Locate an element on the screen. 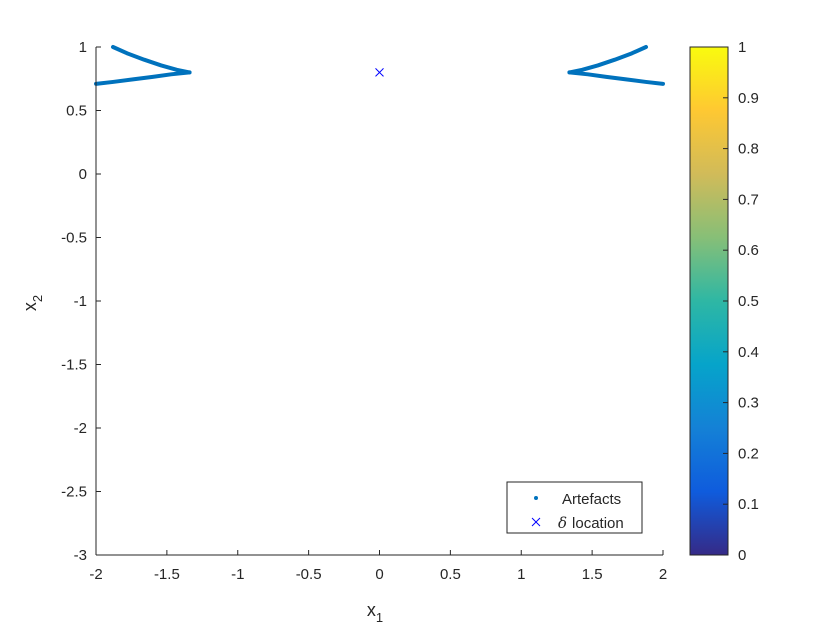 The image size is (840, 630). y-tick-label: -2 is located at coordinates (80, 428).